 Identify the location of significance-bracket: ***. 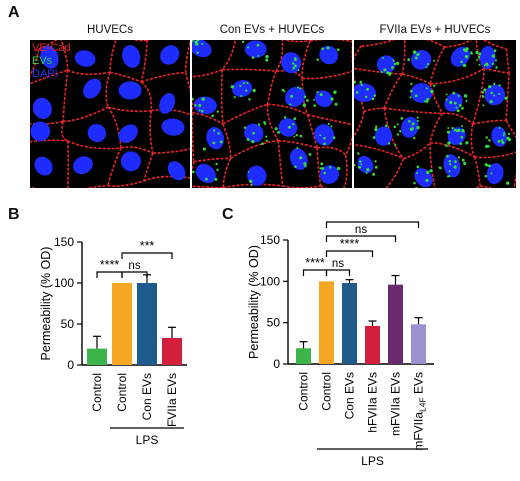
(147, 249).